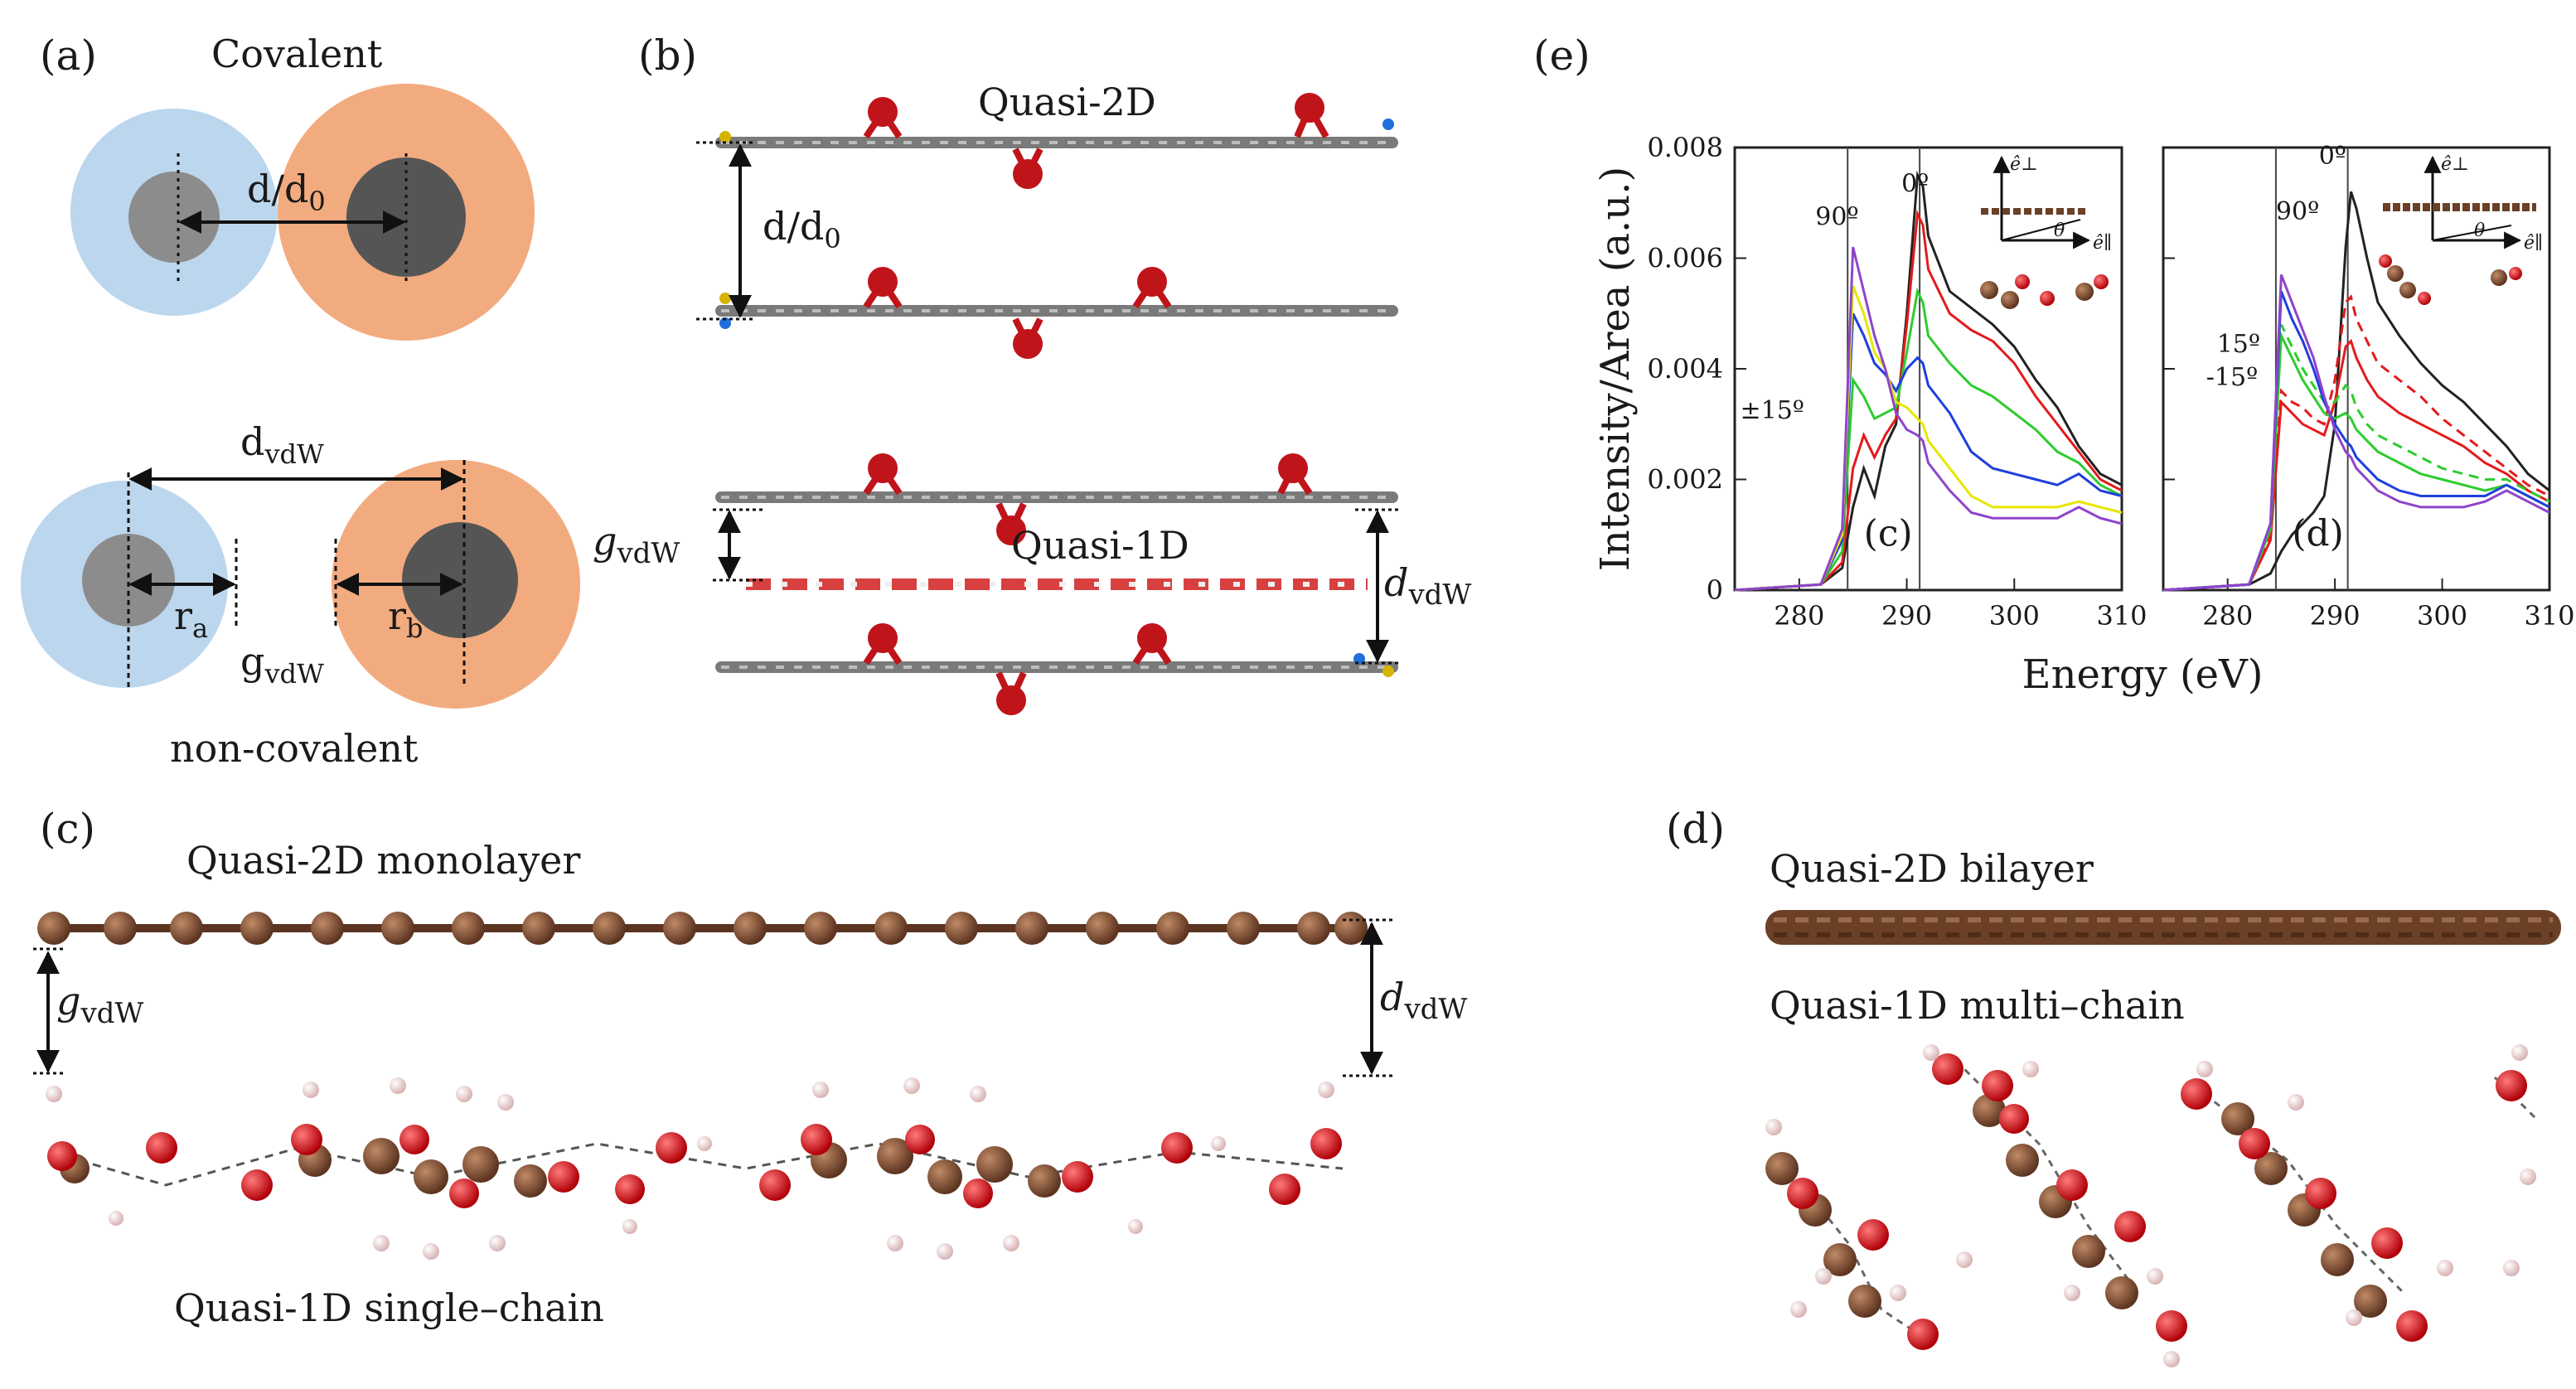  I want to click on subplot-d-inset-label: ê∥, so click(2533, 243).